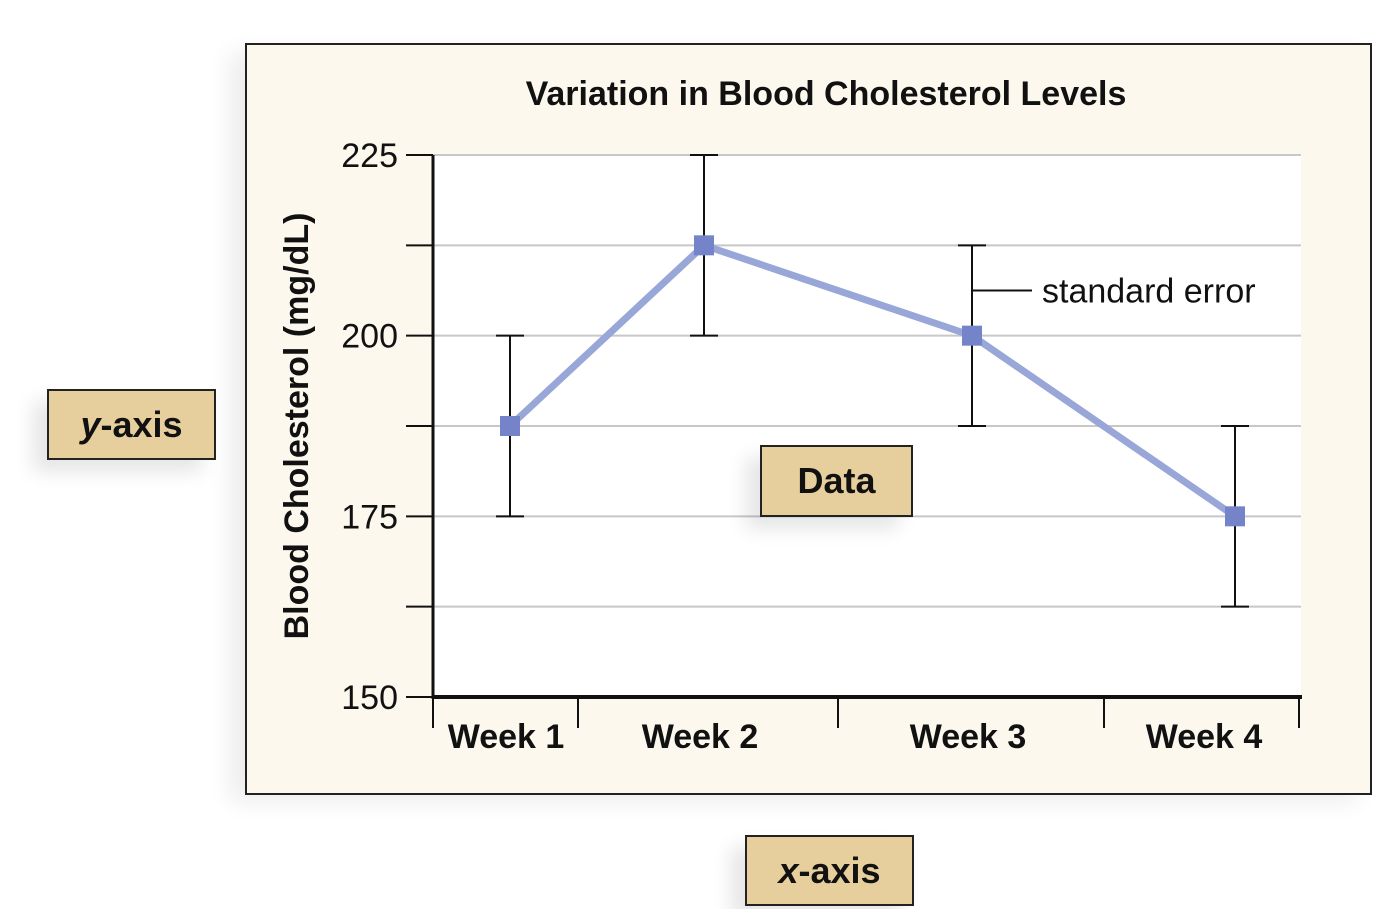  Describe the element at coordinates (968, 737) in the screenshot. I see `x-tick-label: Week 3` at that location.